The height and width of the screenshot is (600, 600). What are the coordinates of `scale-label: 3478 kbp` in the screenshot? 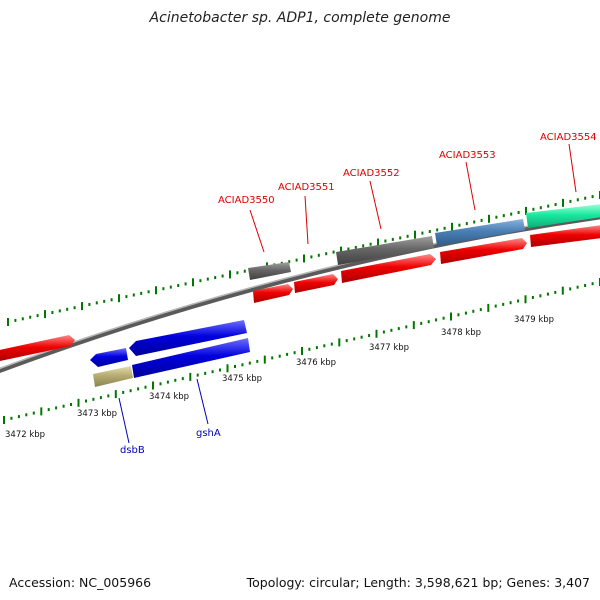 It's located at (461, 333).